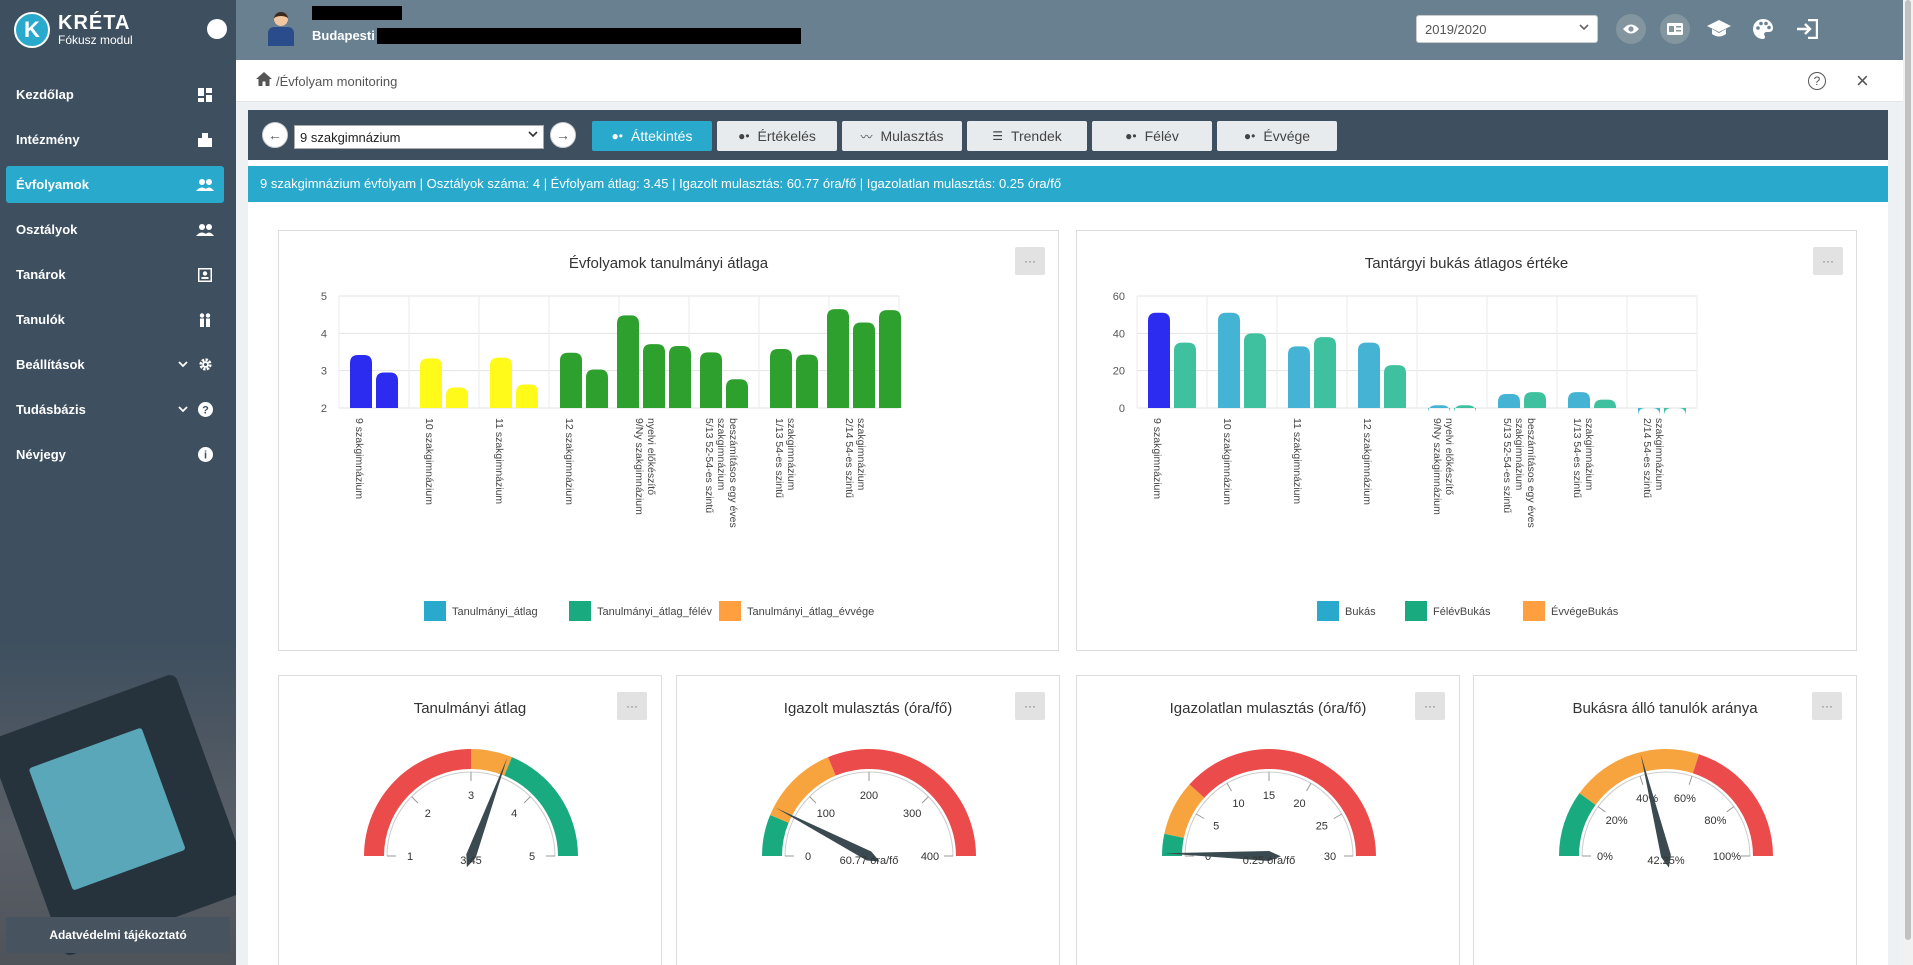 The height and width of the screenshot is (965, 1913). I want to click on tab-ertekeles: ●• Értékelés, so click(777, 136).